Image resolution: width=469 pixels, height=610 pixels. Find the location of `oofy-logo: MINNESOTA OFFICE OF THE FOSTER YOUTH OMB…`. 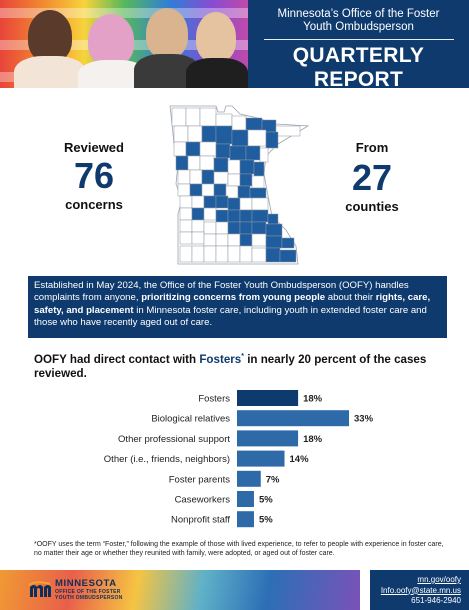

oofy-logo: MINNESOTA OFFICE OF THE FOSTER YOUTH OMB… is located at coordinates (75, 590).